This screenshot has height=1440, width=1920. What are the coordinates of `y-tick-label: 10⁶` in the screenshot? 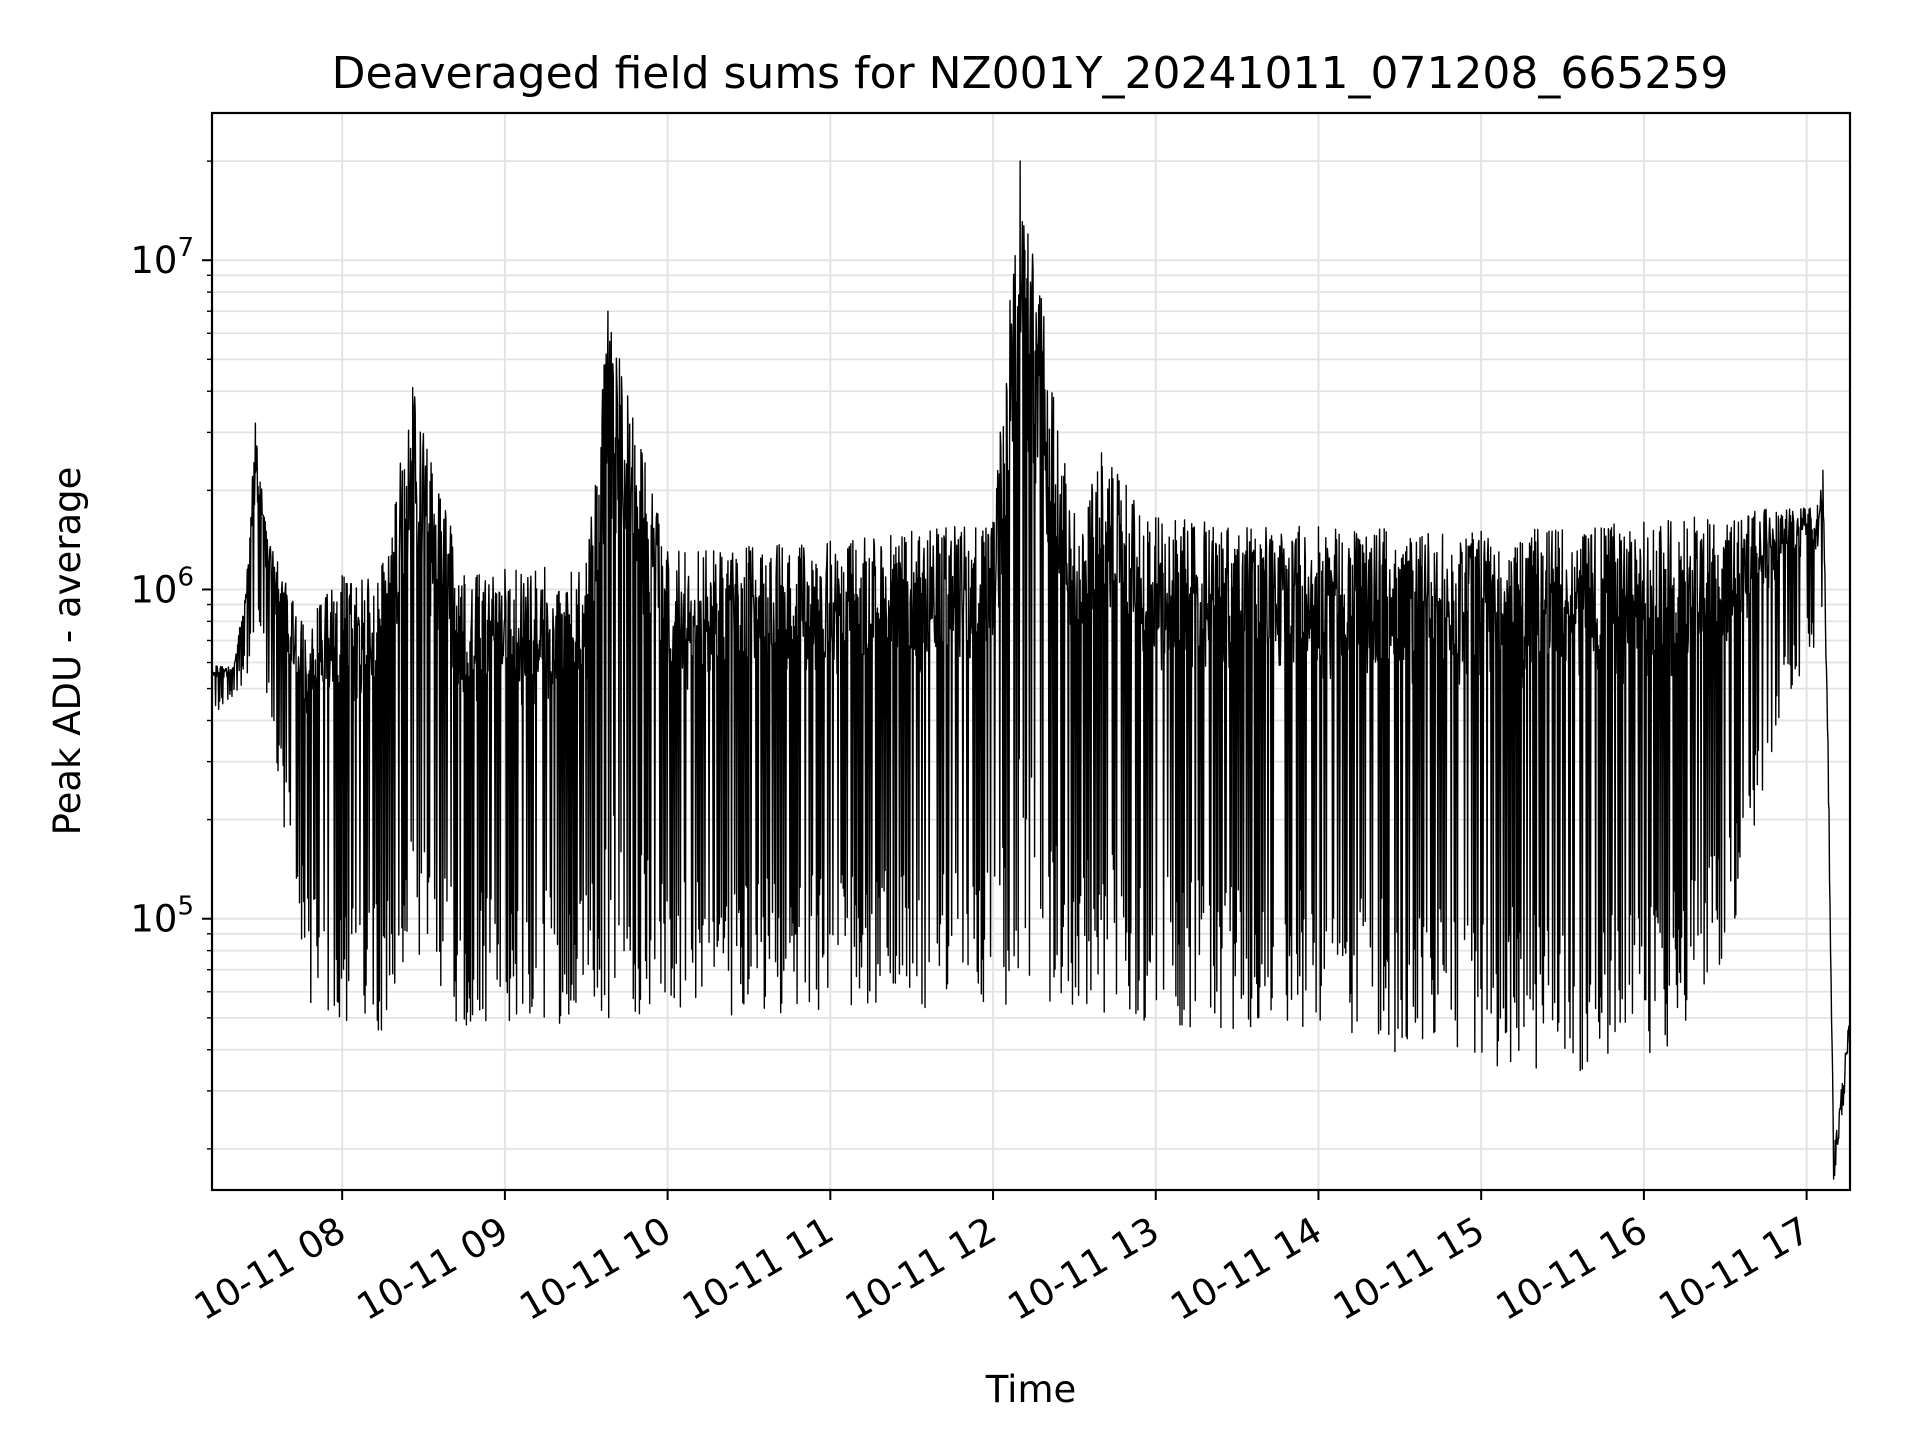 It's located at (162, 586).